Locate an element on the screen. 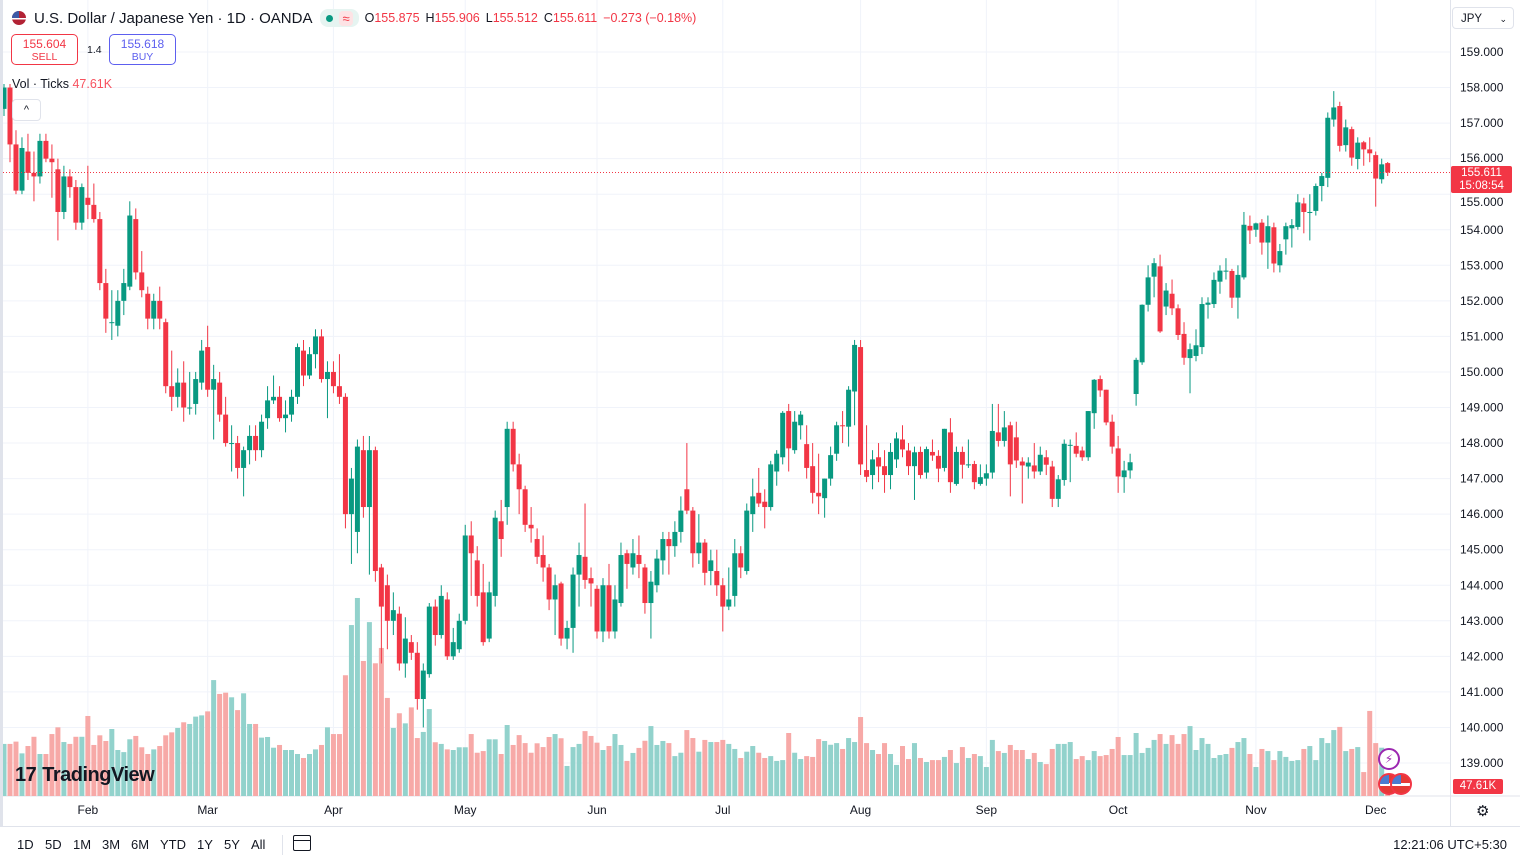  calendar-goto-date-icon is located at coordinates (302, 843).